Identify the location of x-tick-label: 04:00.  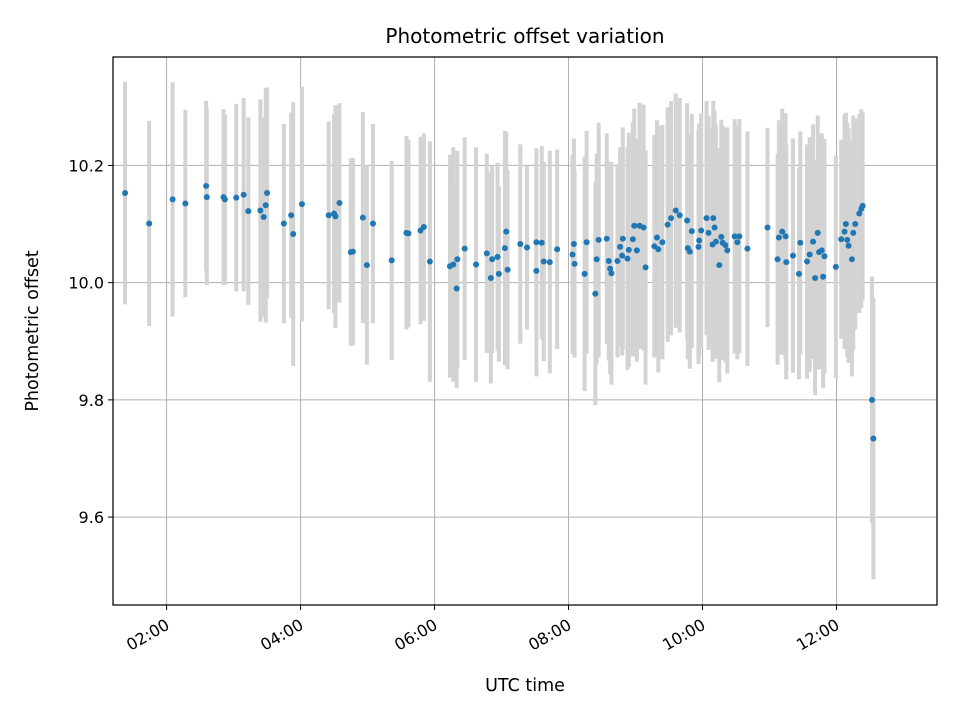
(281, 635).